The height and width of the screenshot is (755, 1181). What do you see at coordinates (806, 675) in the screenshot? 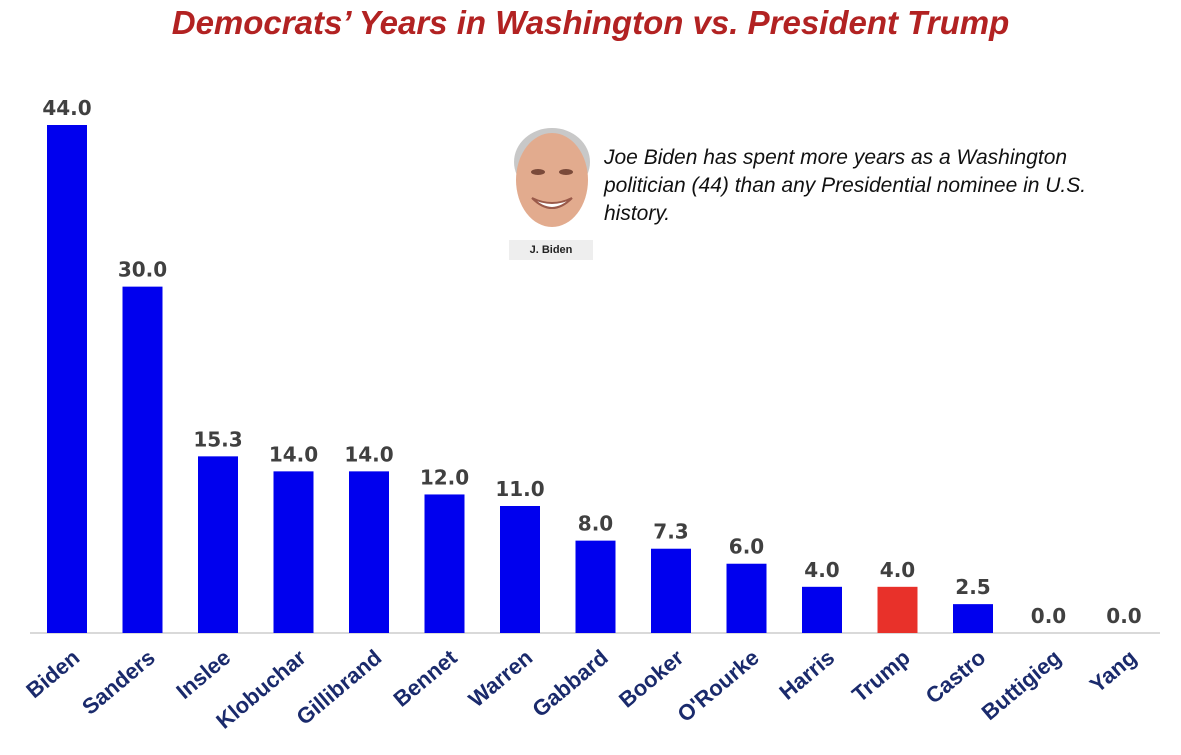
I see `category-label-harris: Harris` at bounding box center [806, 675].